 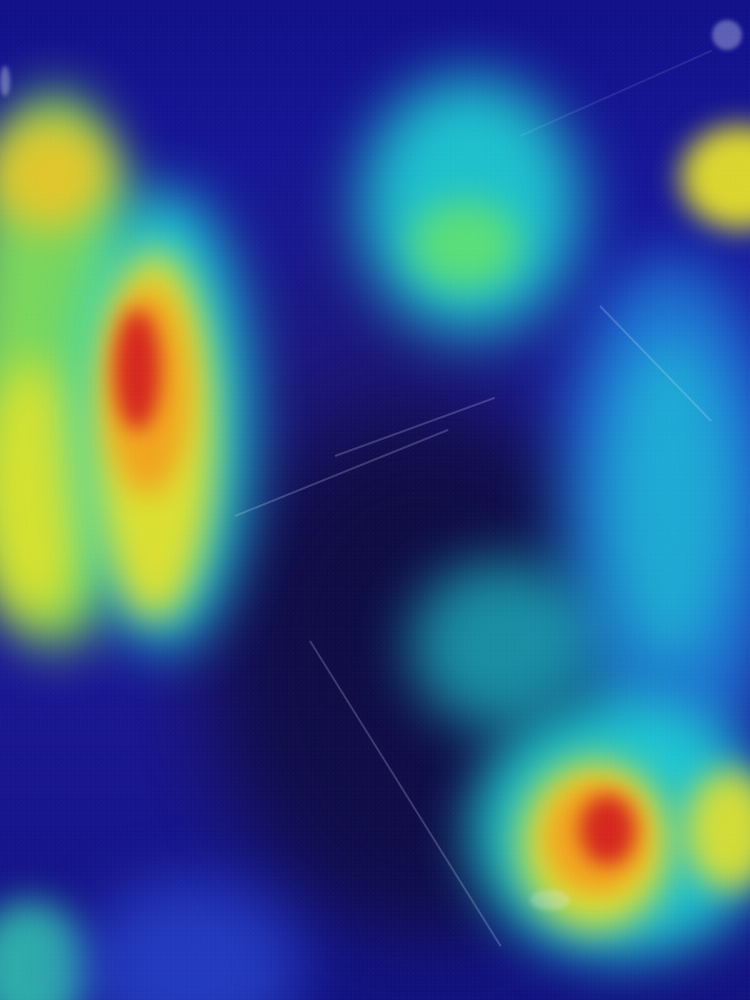 What do you see at coordinates (717, 830) in the screenshot?
I see `heat-bottom-right-edge-yellow` at bounding box center [717, 830].